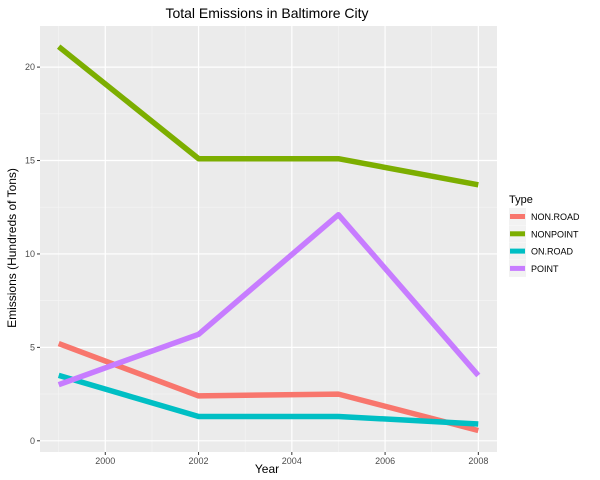  I want to click on series-line-on-road, so click(268, 399).